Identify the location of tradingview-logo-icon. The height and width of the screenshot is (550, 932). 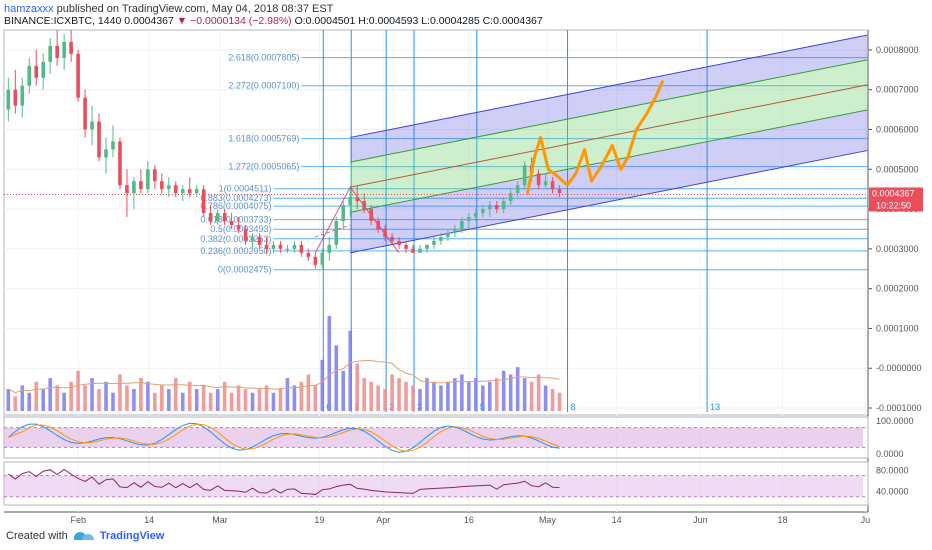
(83, 536).